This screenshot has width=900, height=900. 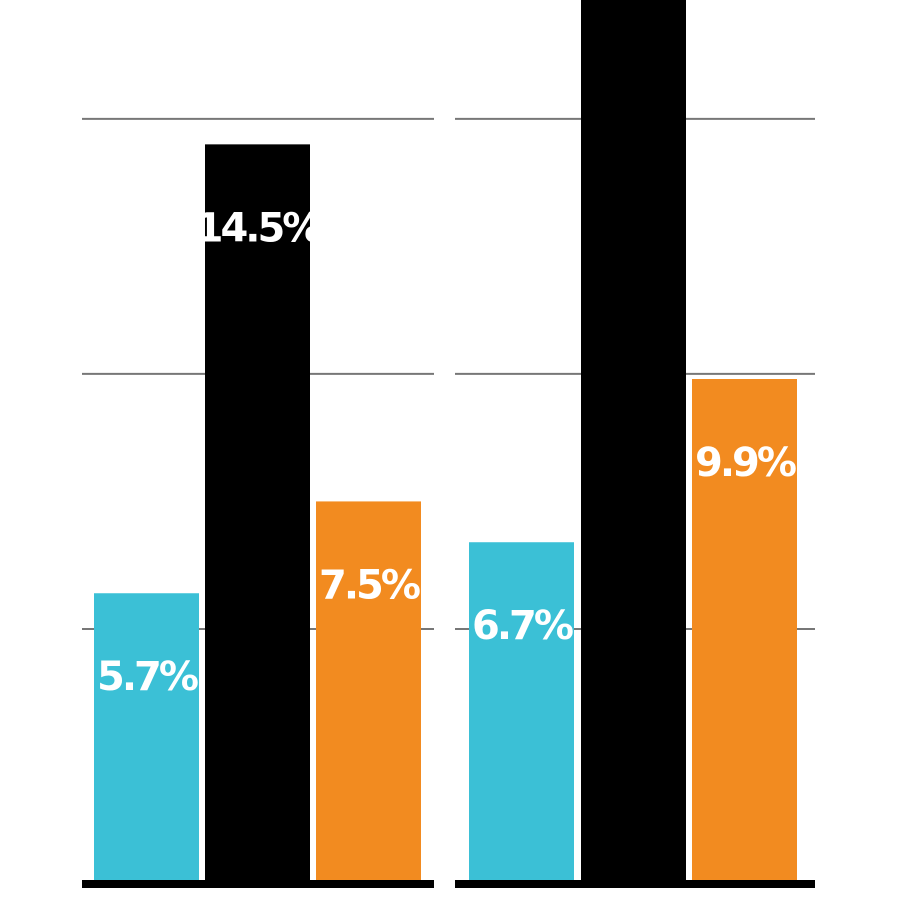 What do you see at coordinates (745, 463) in the screenshot?
I see `value-label: 9.9%` at bounding box center [745, 463].